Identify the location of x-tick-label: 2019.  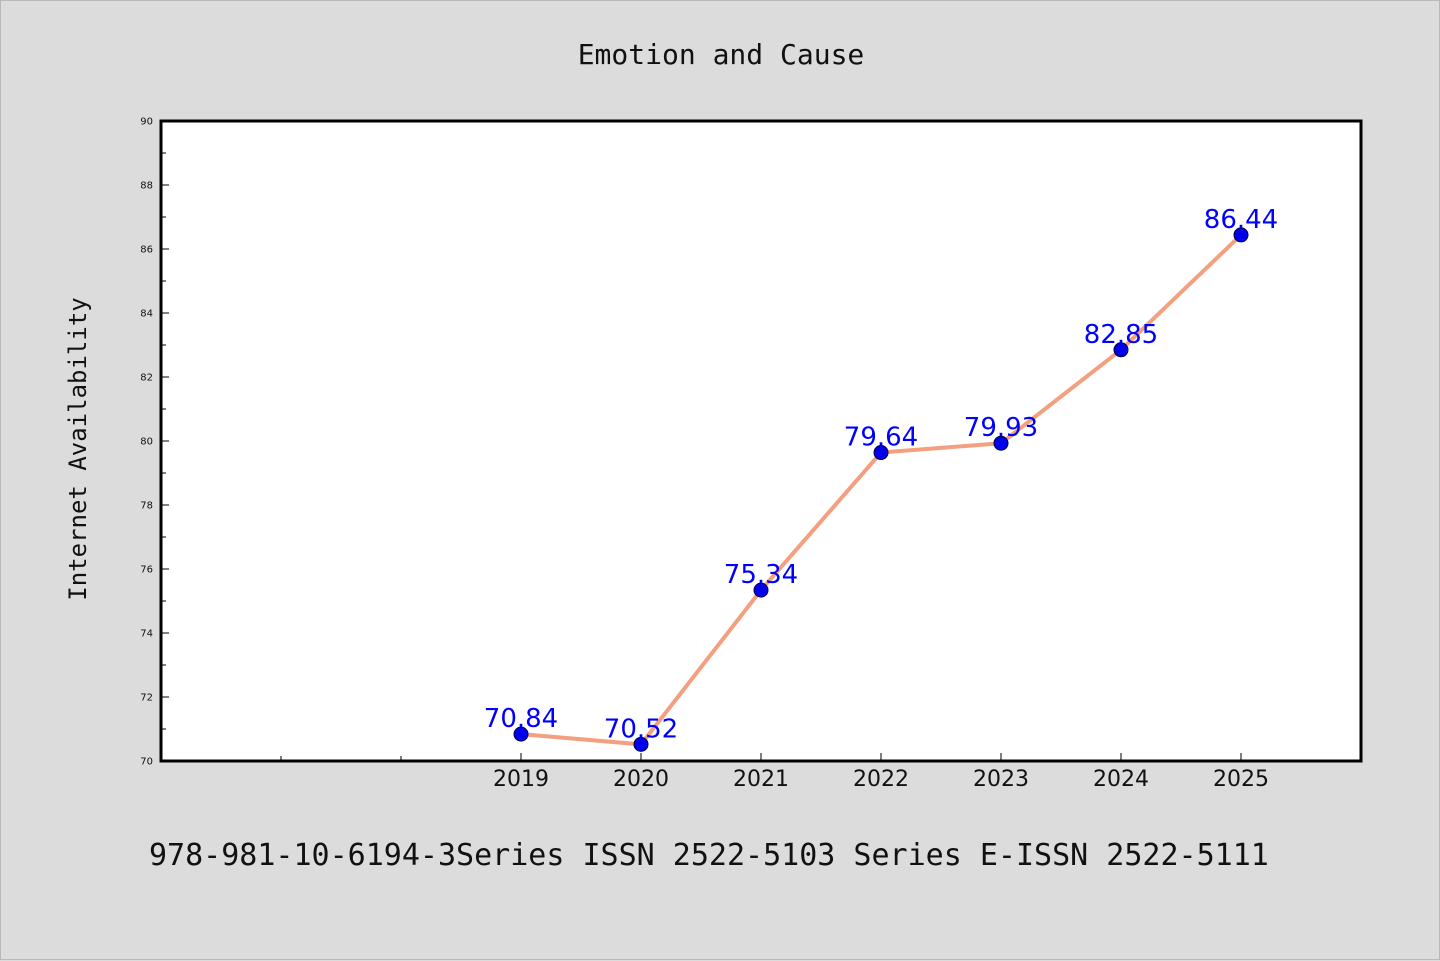
(521, 779).